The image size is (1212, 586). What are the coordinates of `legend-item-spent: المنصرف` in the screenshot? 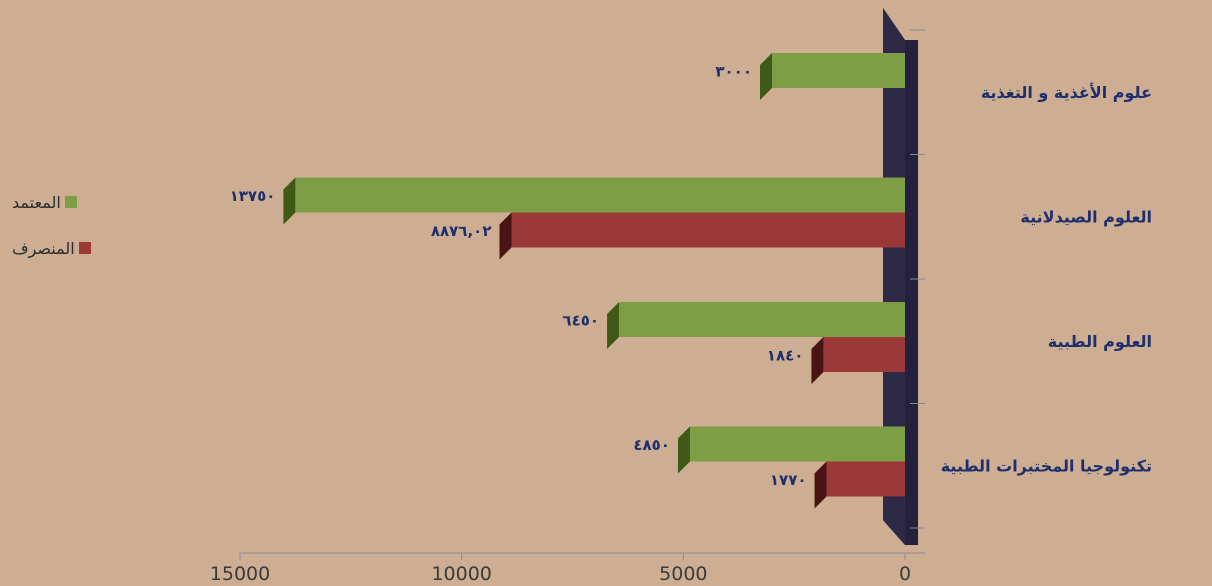 It's located at (68, 248).